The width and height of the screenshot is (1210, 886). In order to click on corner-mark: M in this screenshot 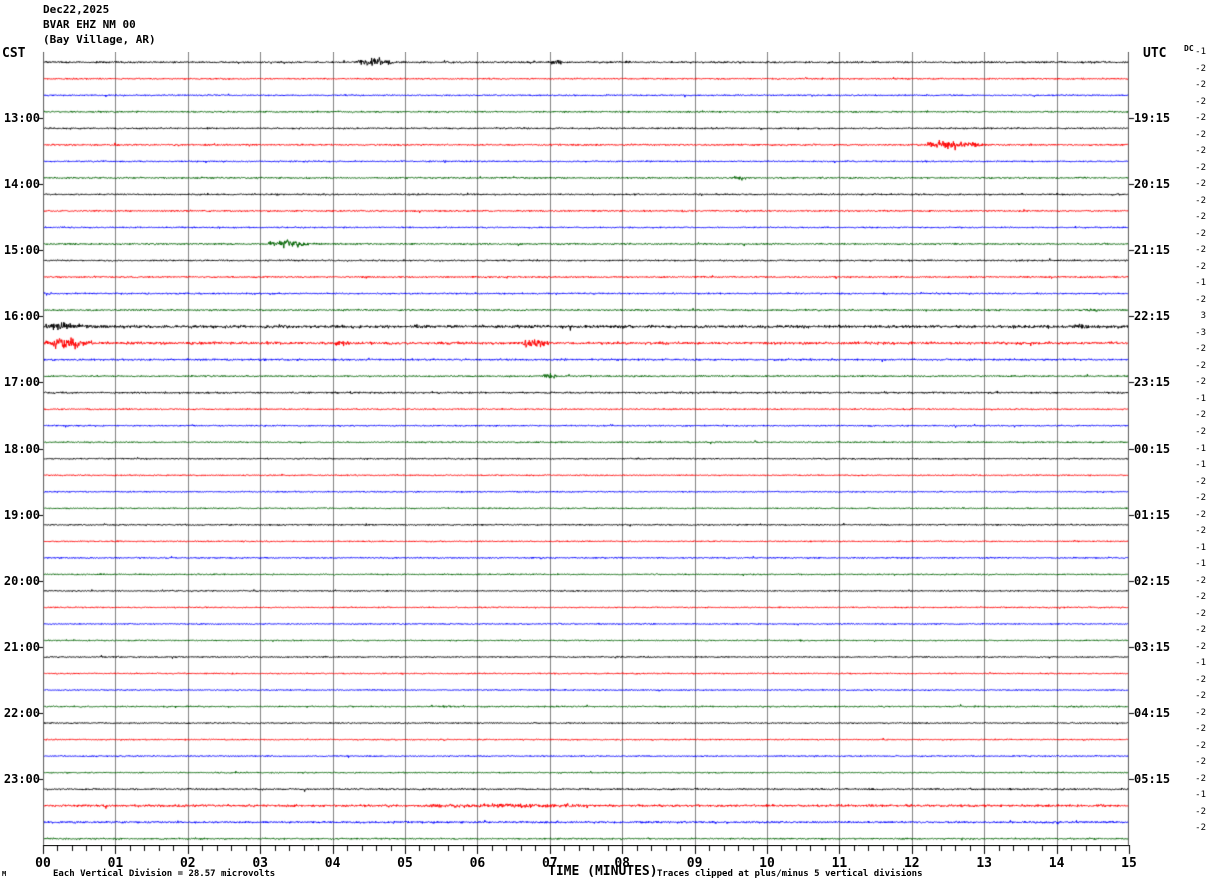, I will do `click(4, 874)`.